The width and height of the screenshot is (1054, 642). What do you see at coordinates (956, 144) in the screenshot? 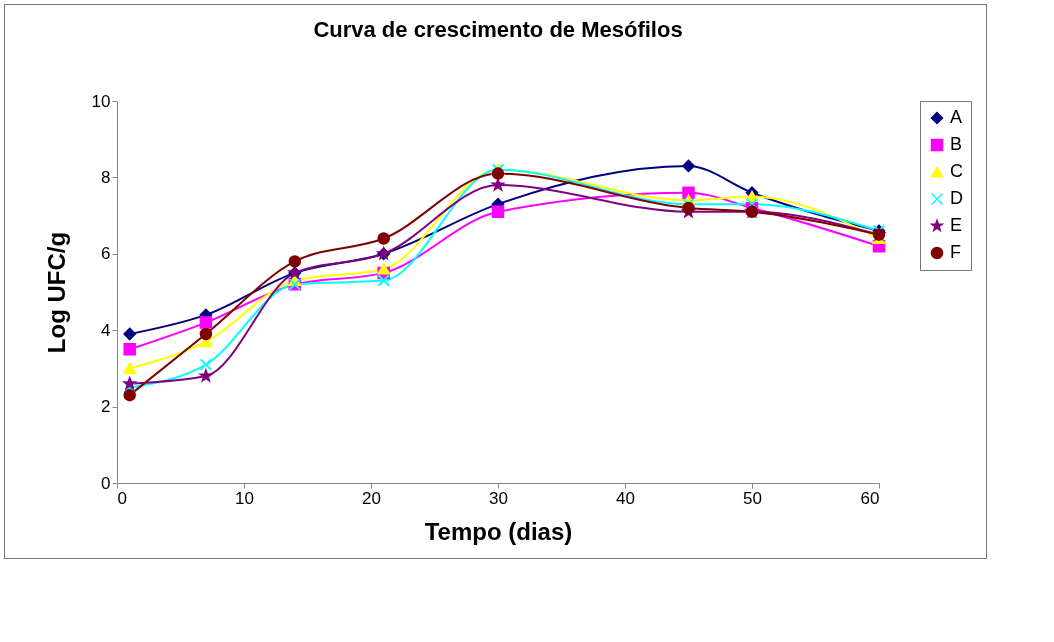
I see `legend-label: B` at bounding box center [956, 144].